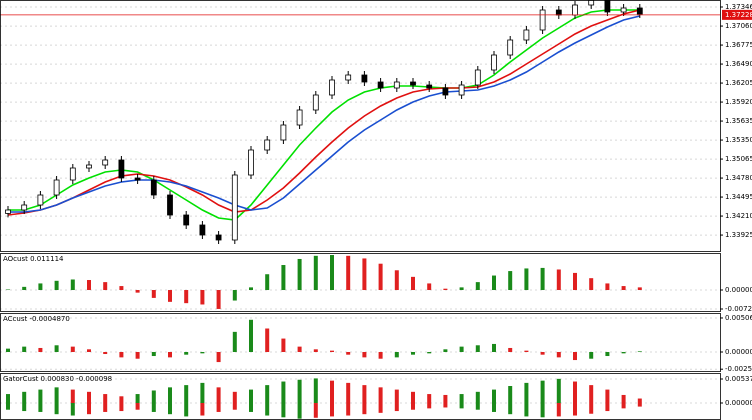 This screenshot has height=420, width=752. Describe the element at coordinates (360, 398) in the screenshot. I see `pane` at that location.